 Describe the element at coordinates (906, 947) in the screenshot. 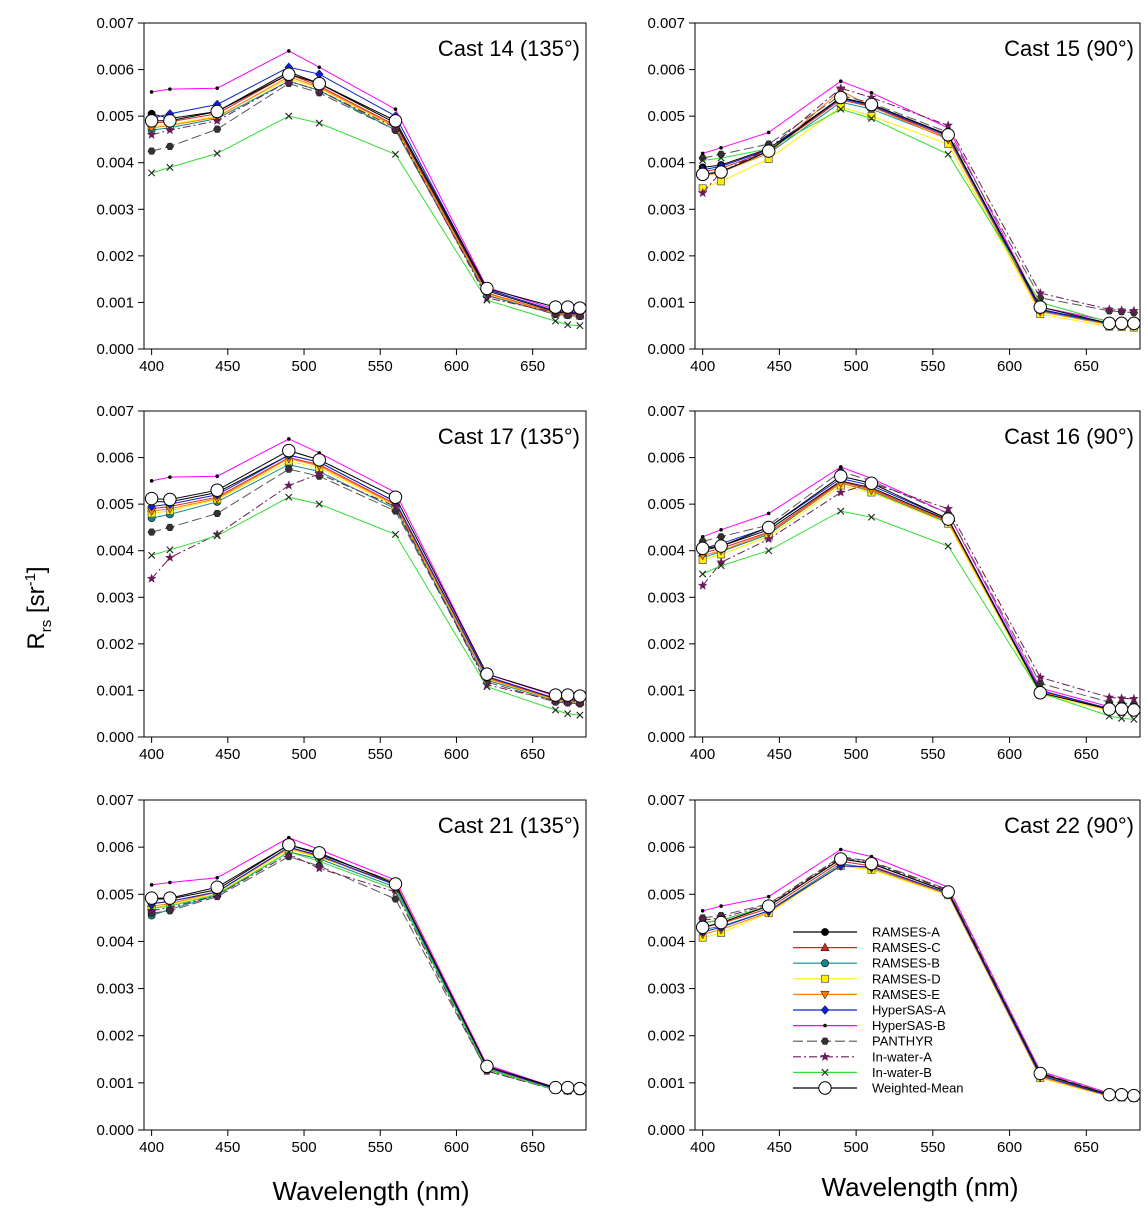

I see `legend-label: RAMSES-C` at that location.